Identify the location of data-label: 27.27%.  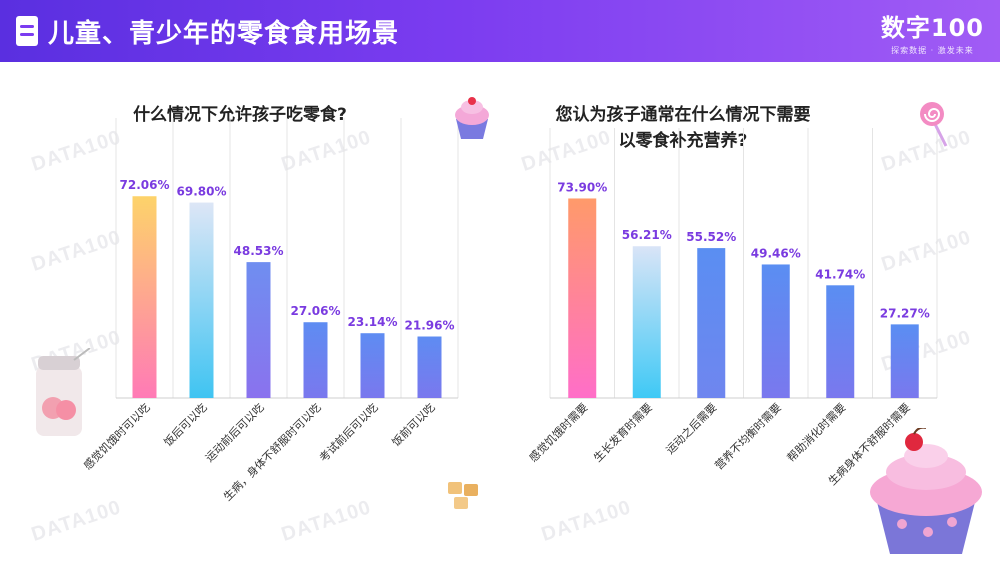
(905, 313).